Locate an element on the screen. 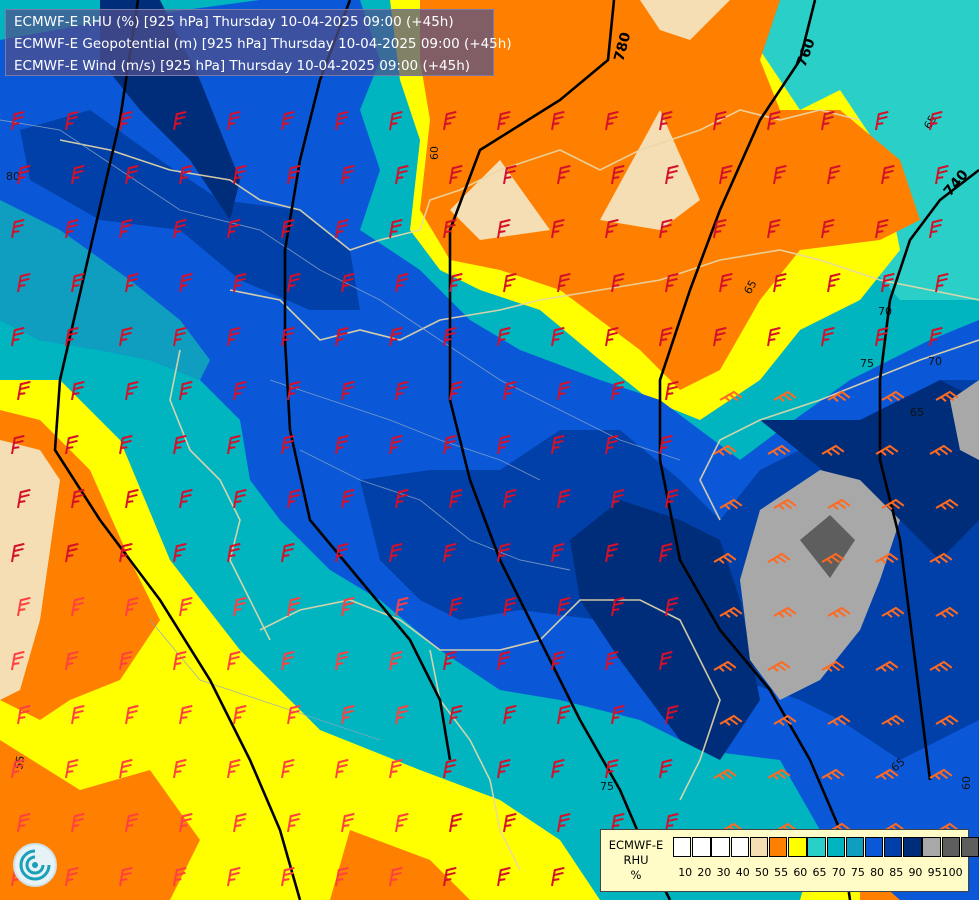 The image size is (979, 900). legend-tick-label: 40 is located at coordinates (742, 872).